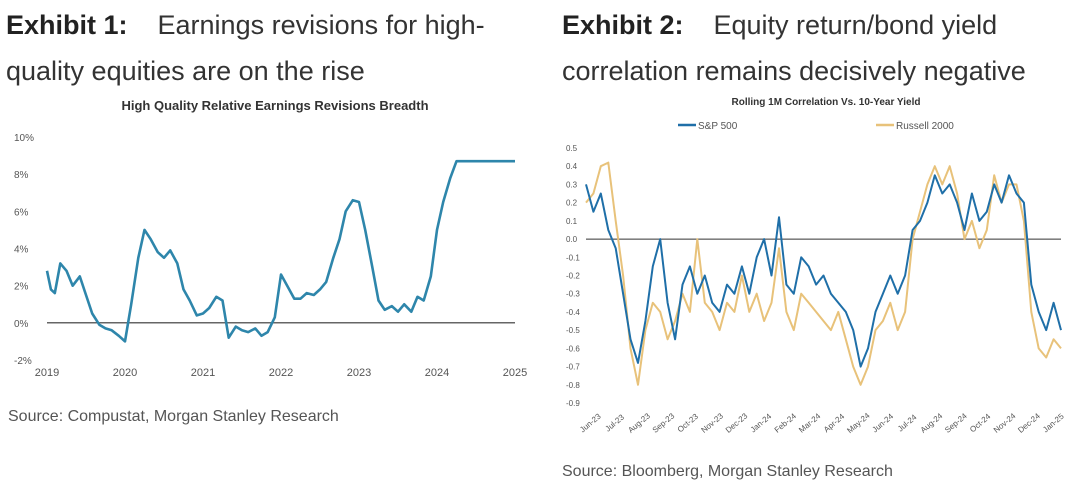 This screenshot has width=1081, height=493. What do you see at coordinates (281, 373) in the screenshot?
I see `x-tick-label: 2022` at bounding box center [281, 373].